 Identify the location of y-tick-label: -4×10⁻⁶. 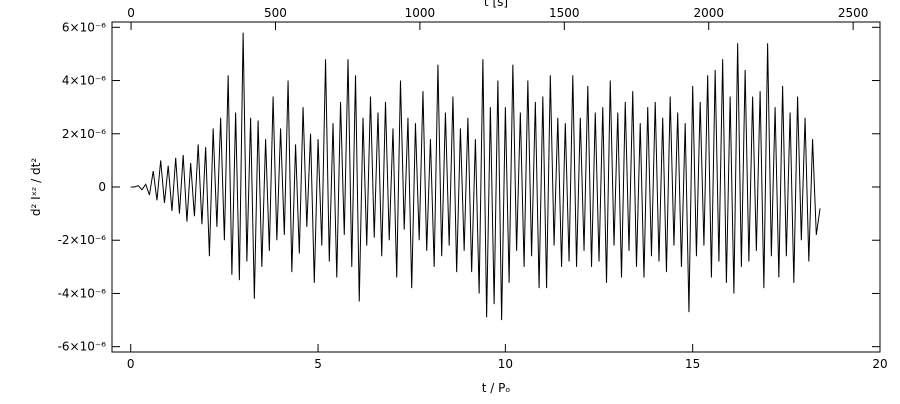
(82, 293).